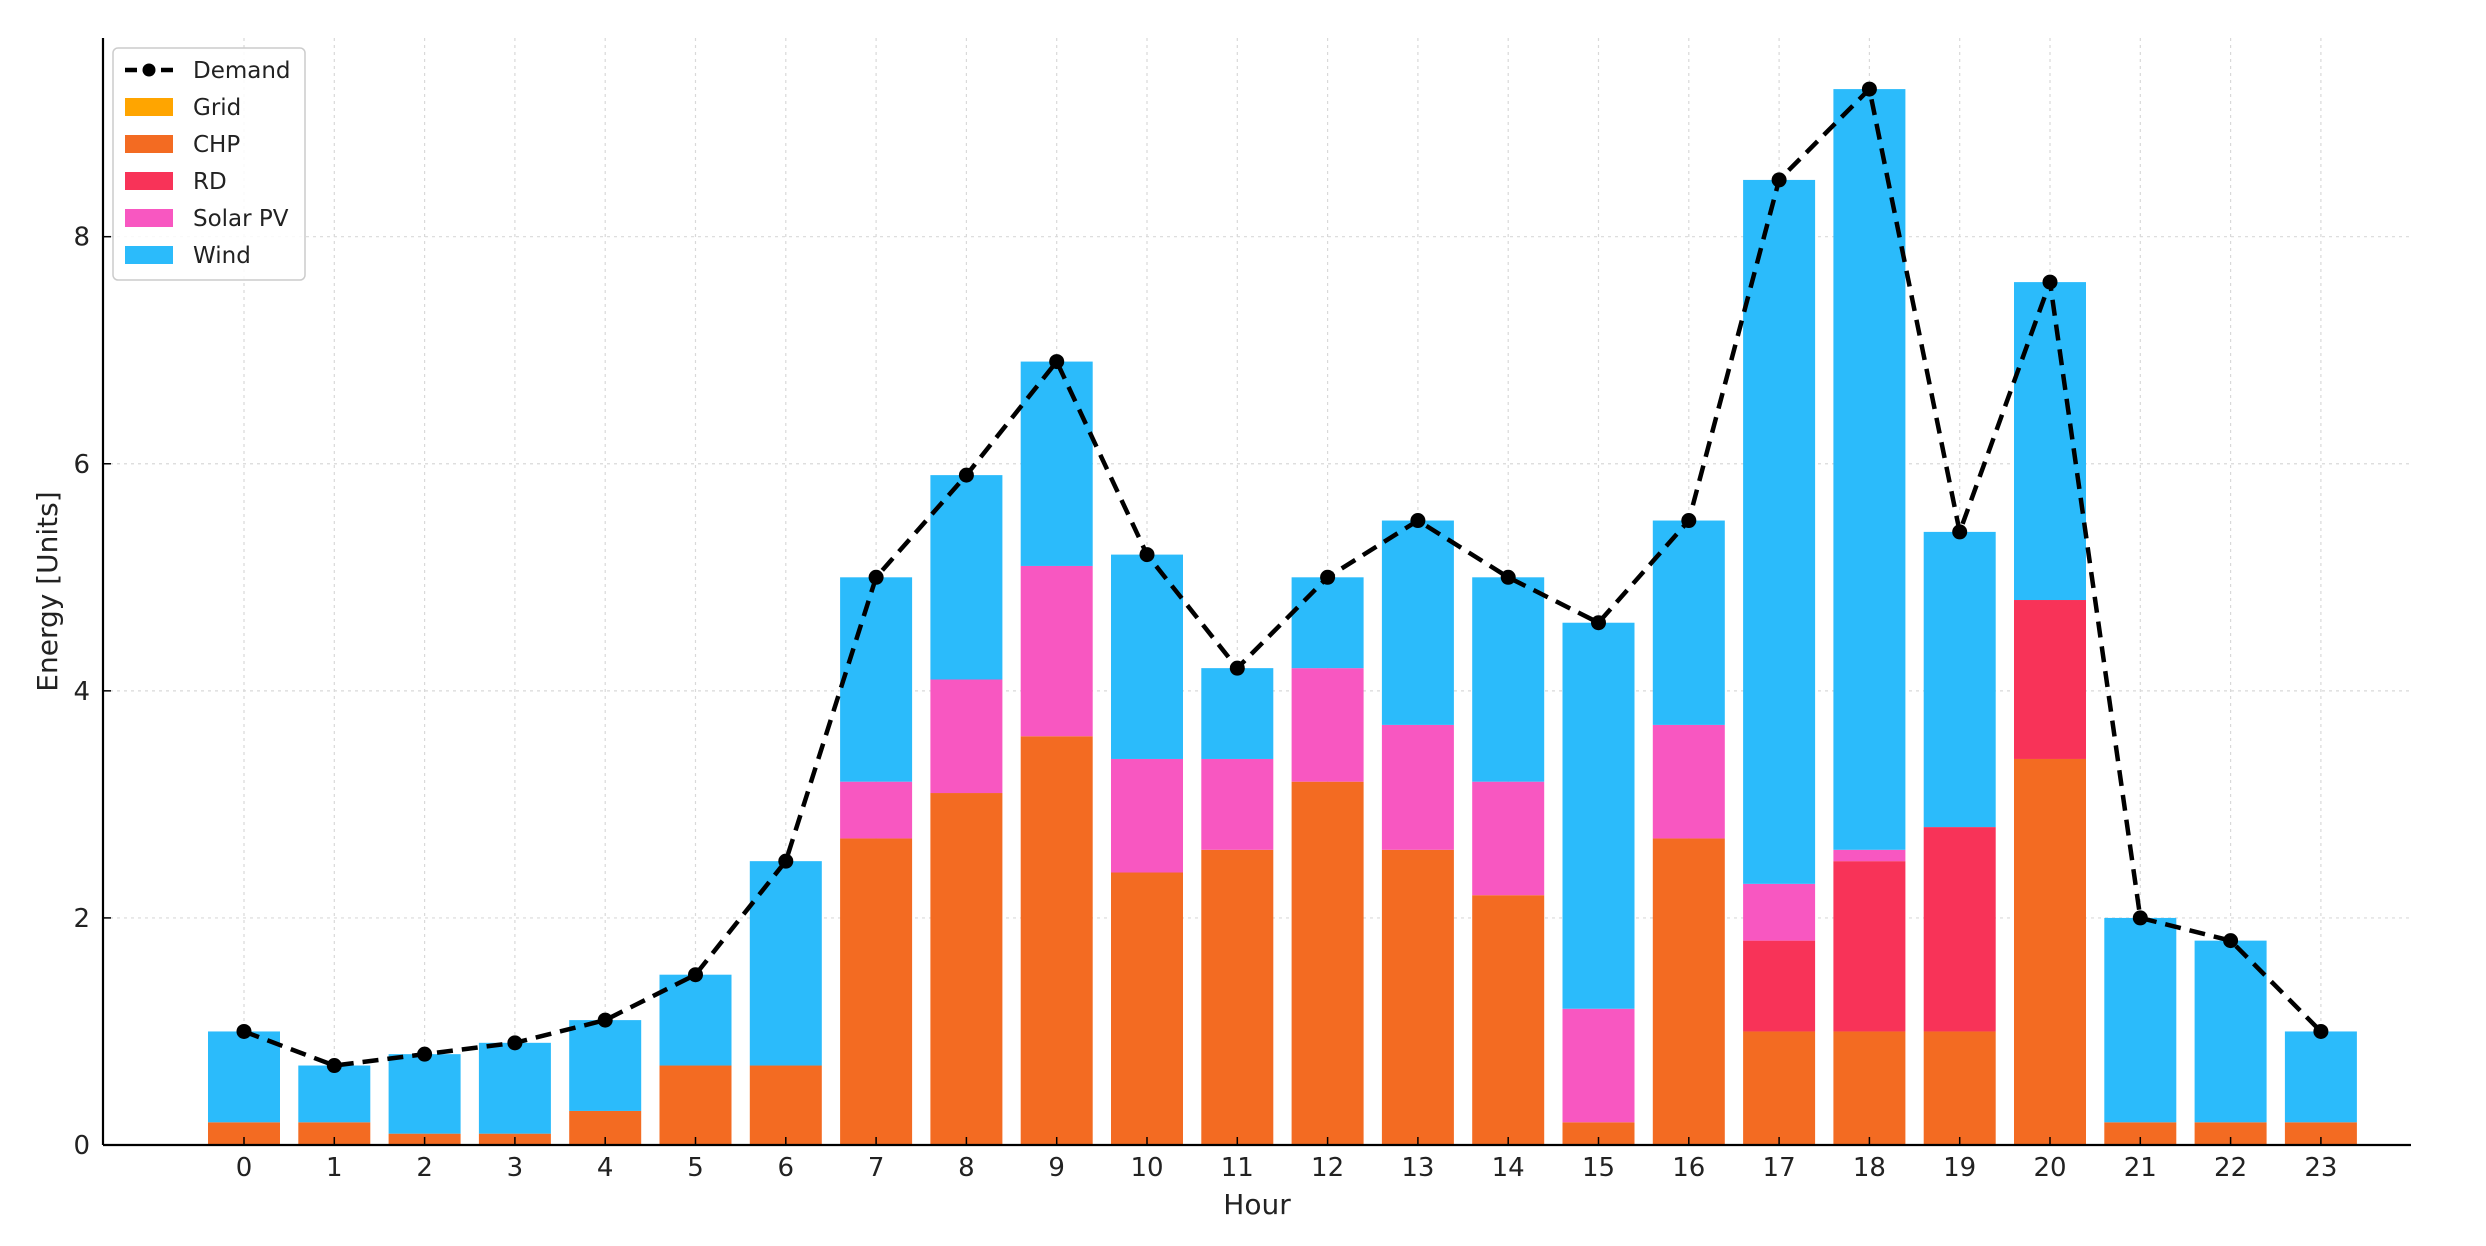 This screenshot has width=2486, height=1246. I want to click on x-tick-label: 9, so click(1056, 1168).